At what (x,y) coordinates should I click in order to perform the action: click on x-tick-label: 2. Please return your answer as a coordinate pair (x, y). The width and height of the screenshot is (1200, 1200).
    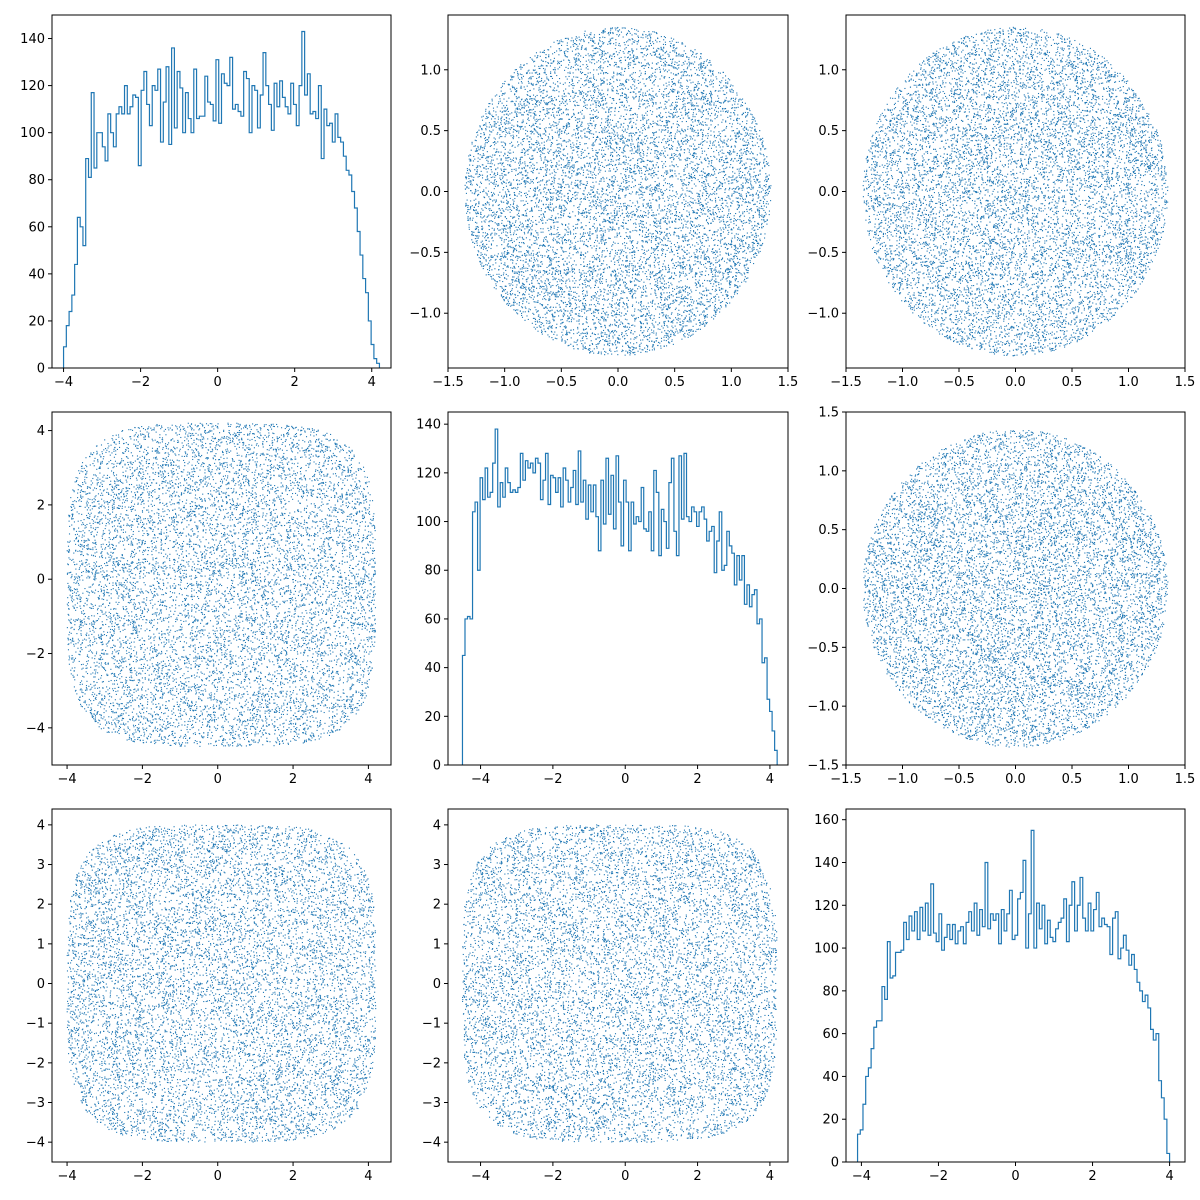
    Looking at the image, I should click on (295, 382).